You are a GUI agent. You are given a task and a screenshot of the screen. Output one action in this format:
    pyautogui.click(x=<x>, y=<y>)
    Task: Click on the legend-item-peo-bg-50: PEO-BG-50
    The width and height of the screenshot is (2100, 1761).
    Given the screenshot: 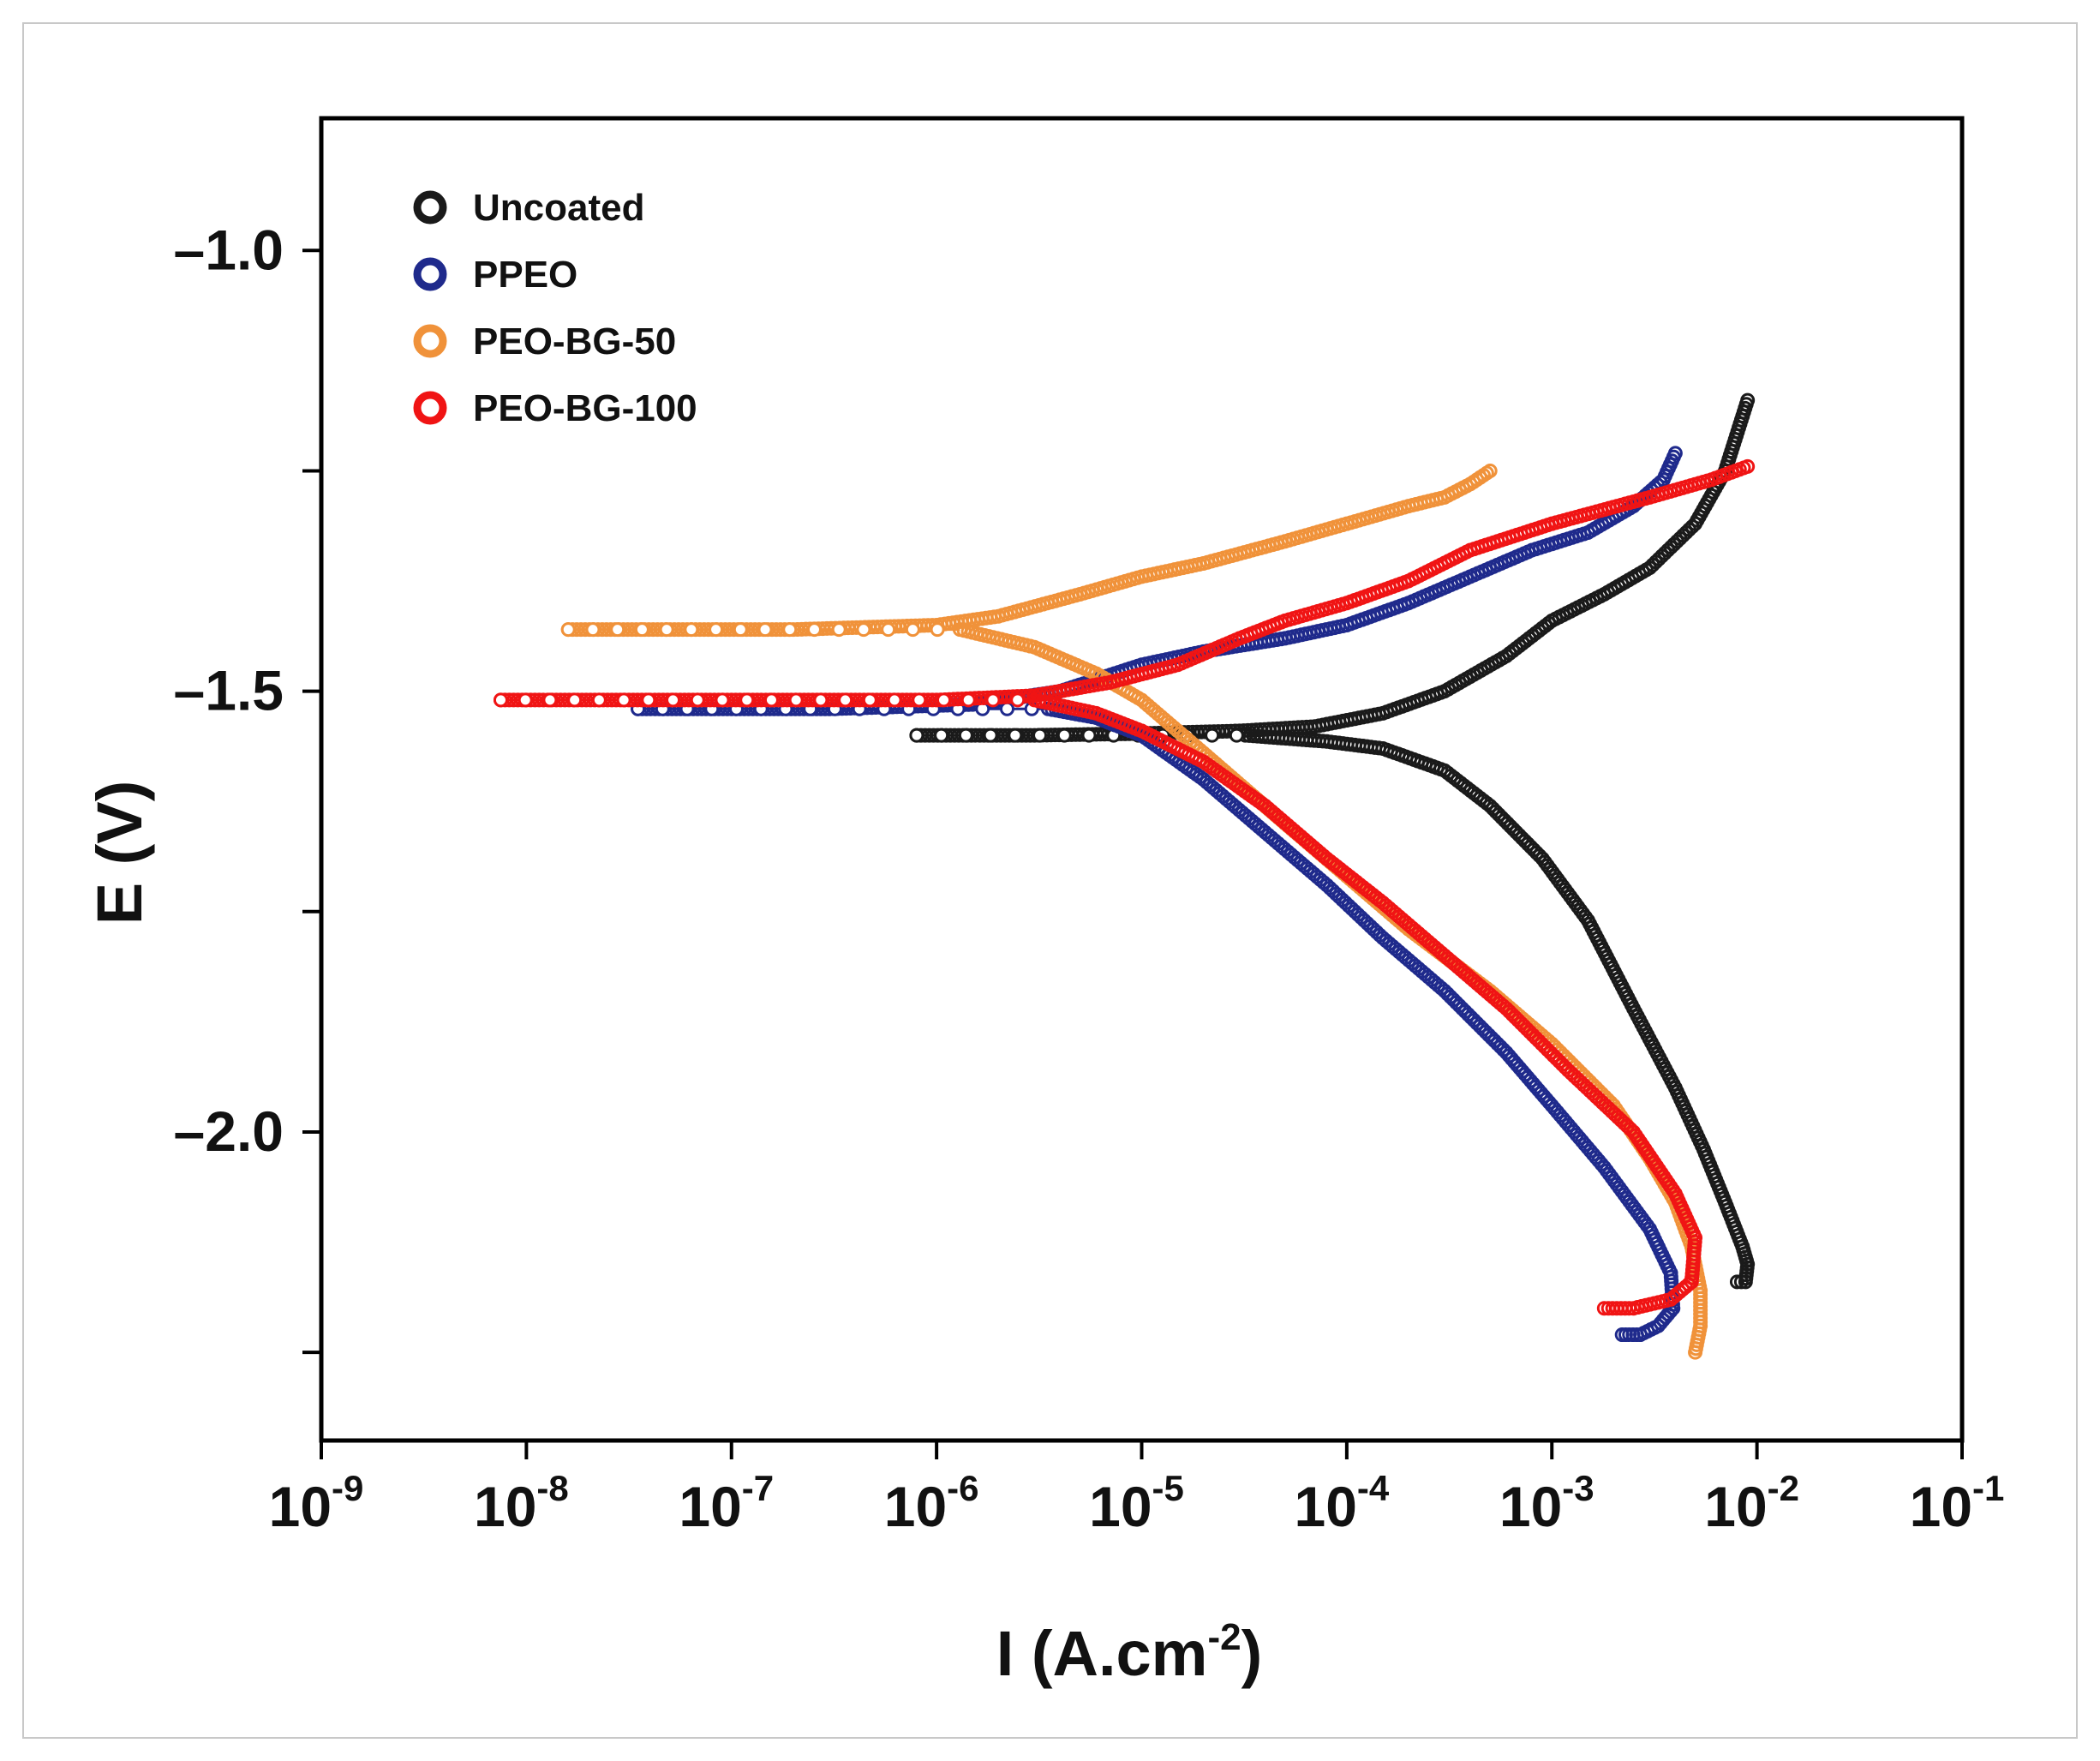 What is the action you would take?
    pyautogui.click(x=544, y=341)
    